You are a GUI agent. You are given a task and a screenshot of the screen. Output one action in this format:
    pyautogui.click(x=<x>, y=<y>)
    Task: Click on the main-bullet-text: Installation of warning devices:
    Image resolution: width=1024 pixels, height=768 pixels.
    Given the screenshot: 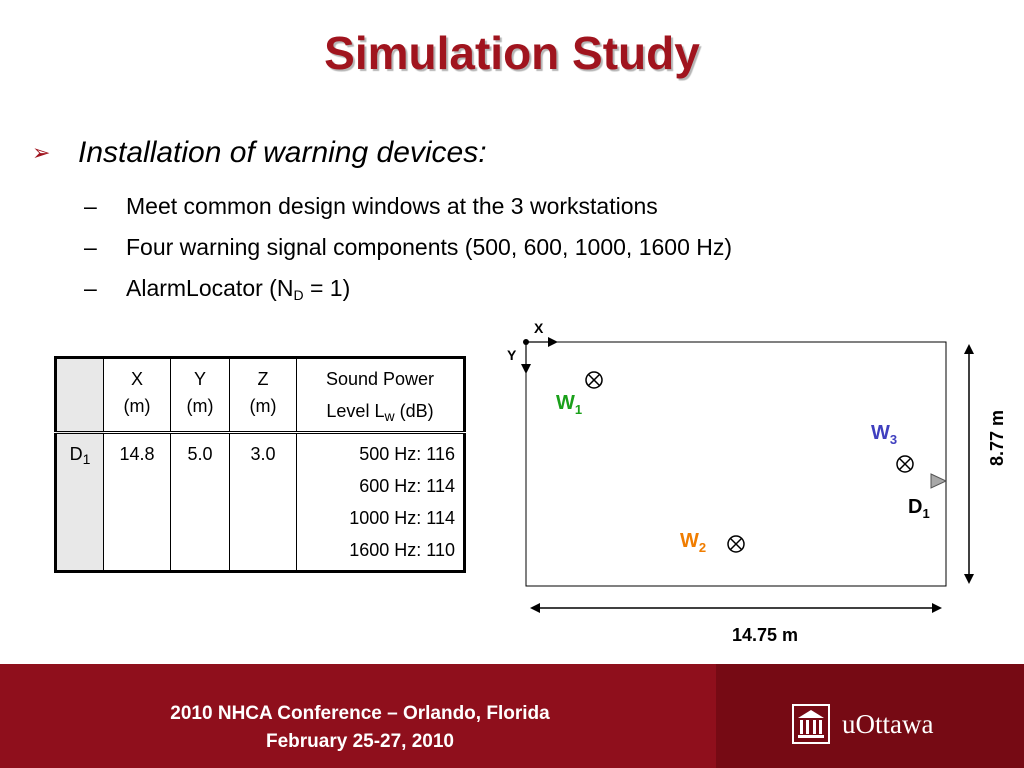 What is the action you would take?
    pyautogui.click(x=282, y=152)
    